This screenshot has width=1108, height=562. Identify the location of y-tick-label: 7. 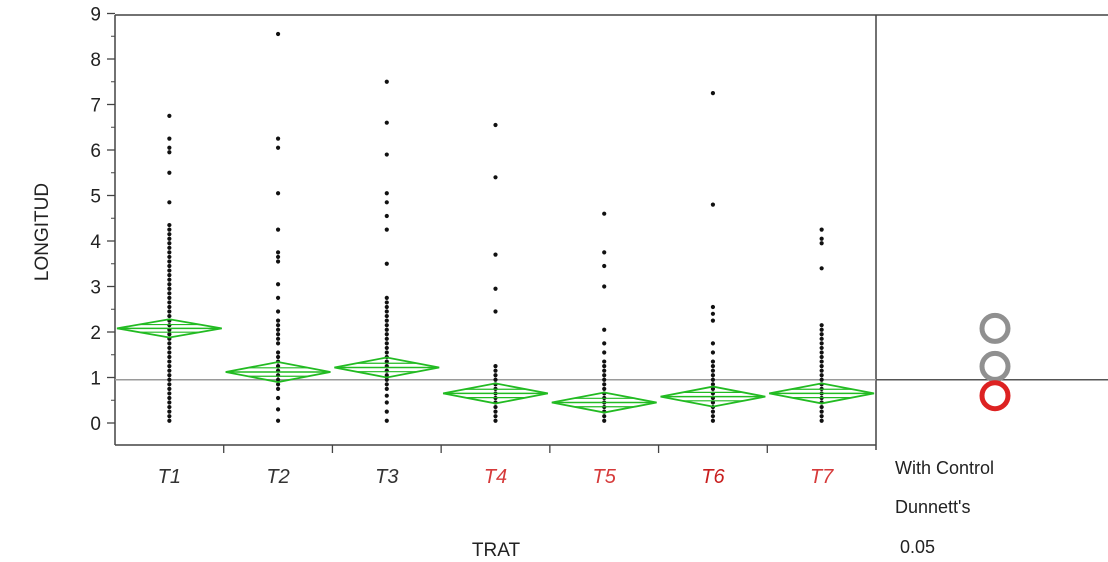
(95, 106).